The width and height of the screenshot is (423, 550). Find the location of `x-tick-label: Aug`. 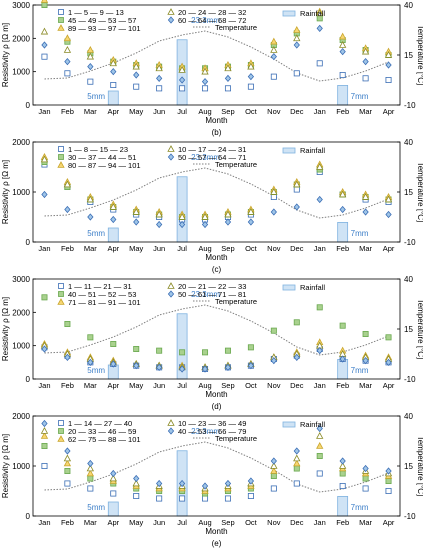

x-tick-label: Aug is located at coordinates (204, 248).